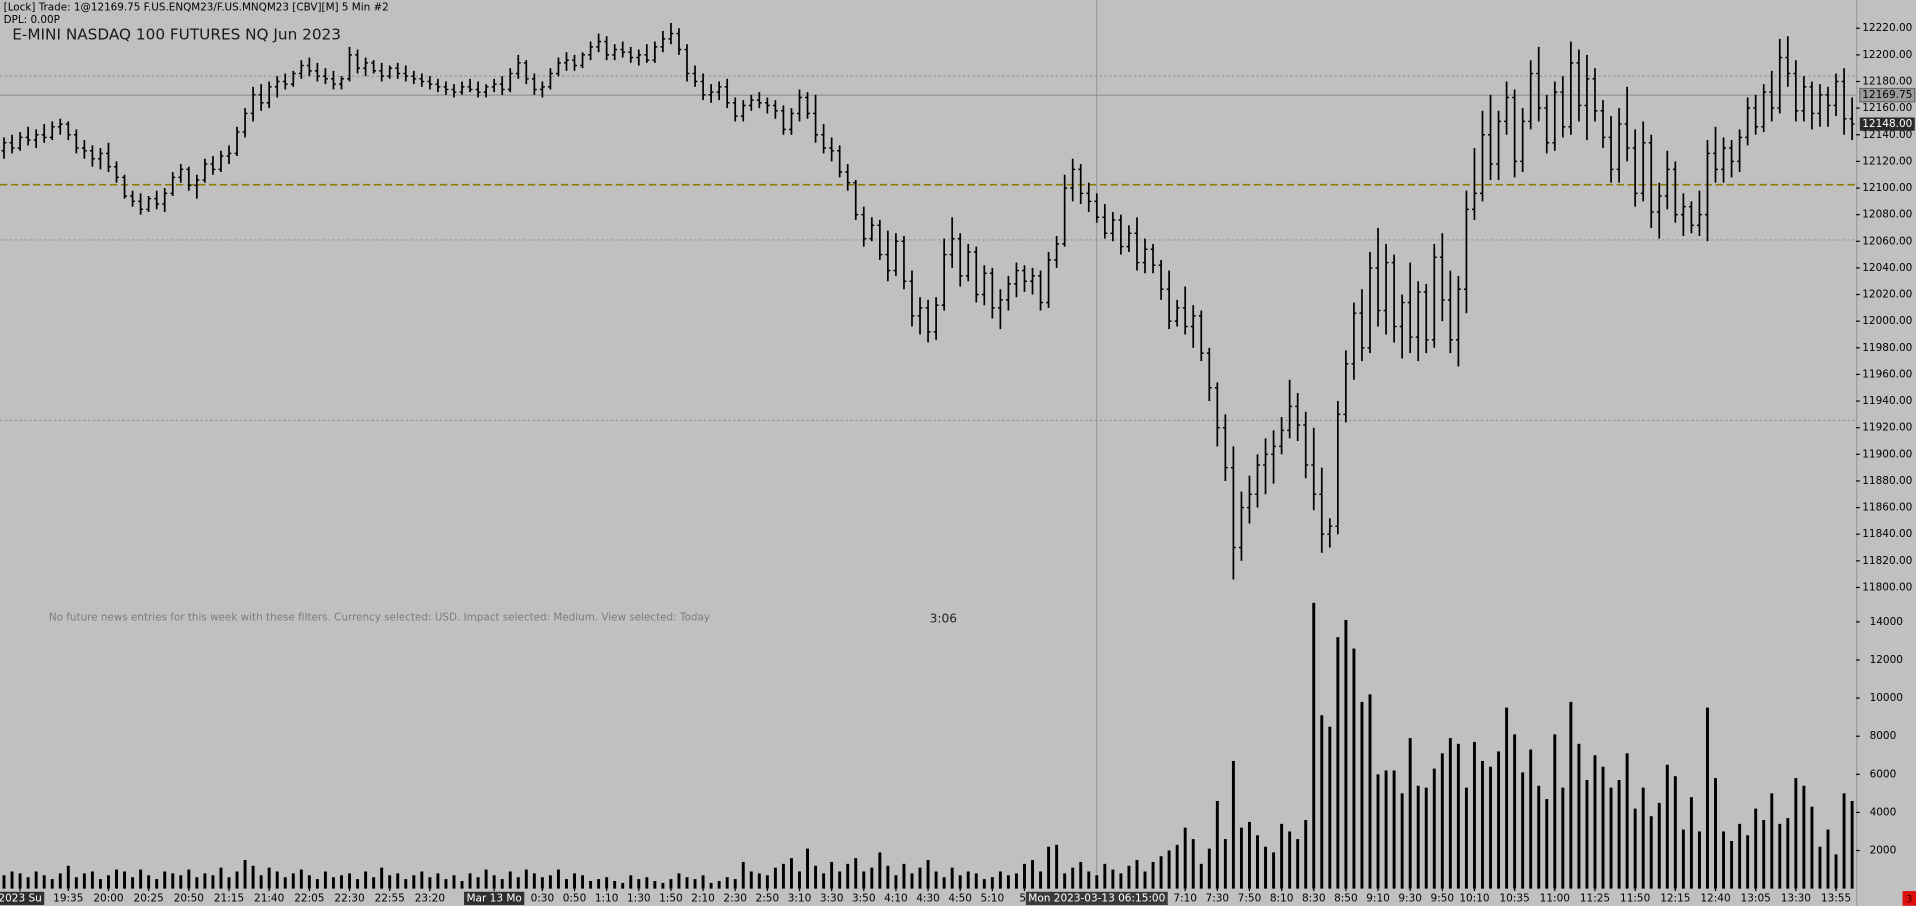  I want to click on x-tick-label: 11:50, so click(1635, 898).